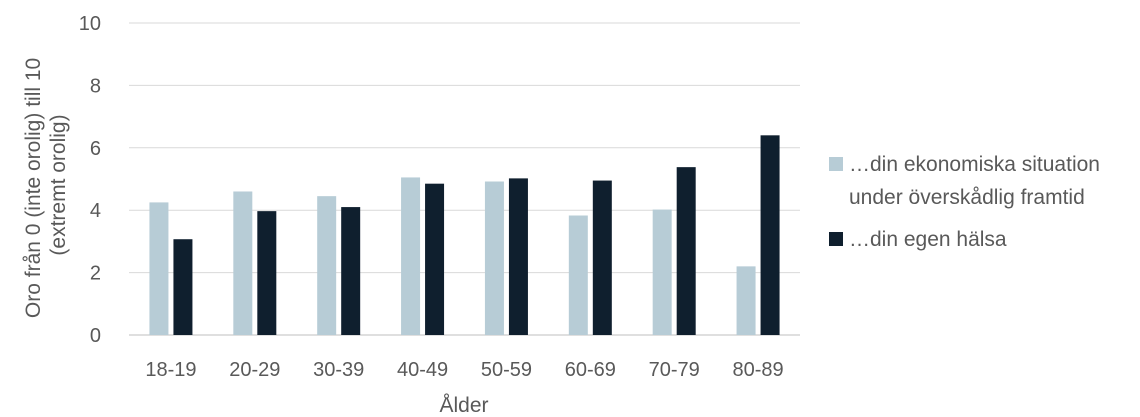 The height and width of the screenshot is (417, 1140). What do you see at coordinates (90, 180) in the screenshot?
I see `y-axis-ticks: 0 2 4 6 8 10` at bounding box center [90, 180].